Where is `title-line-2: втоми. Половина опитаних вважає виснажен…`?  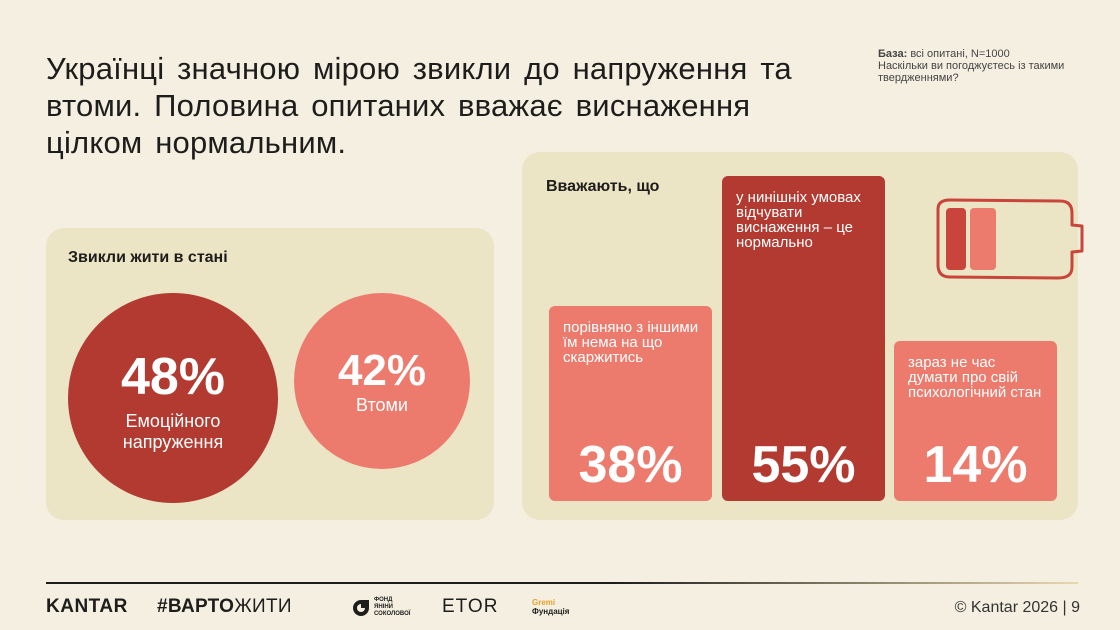 title-line-2: втоми. Половина опитаних вважає виснажен… is located at coordinates (398, 105).